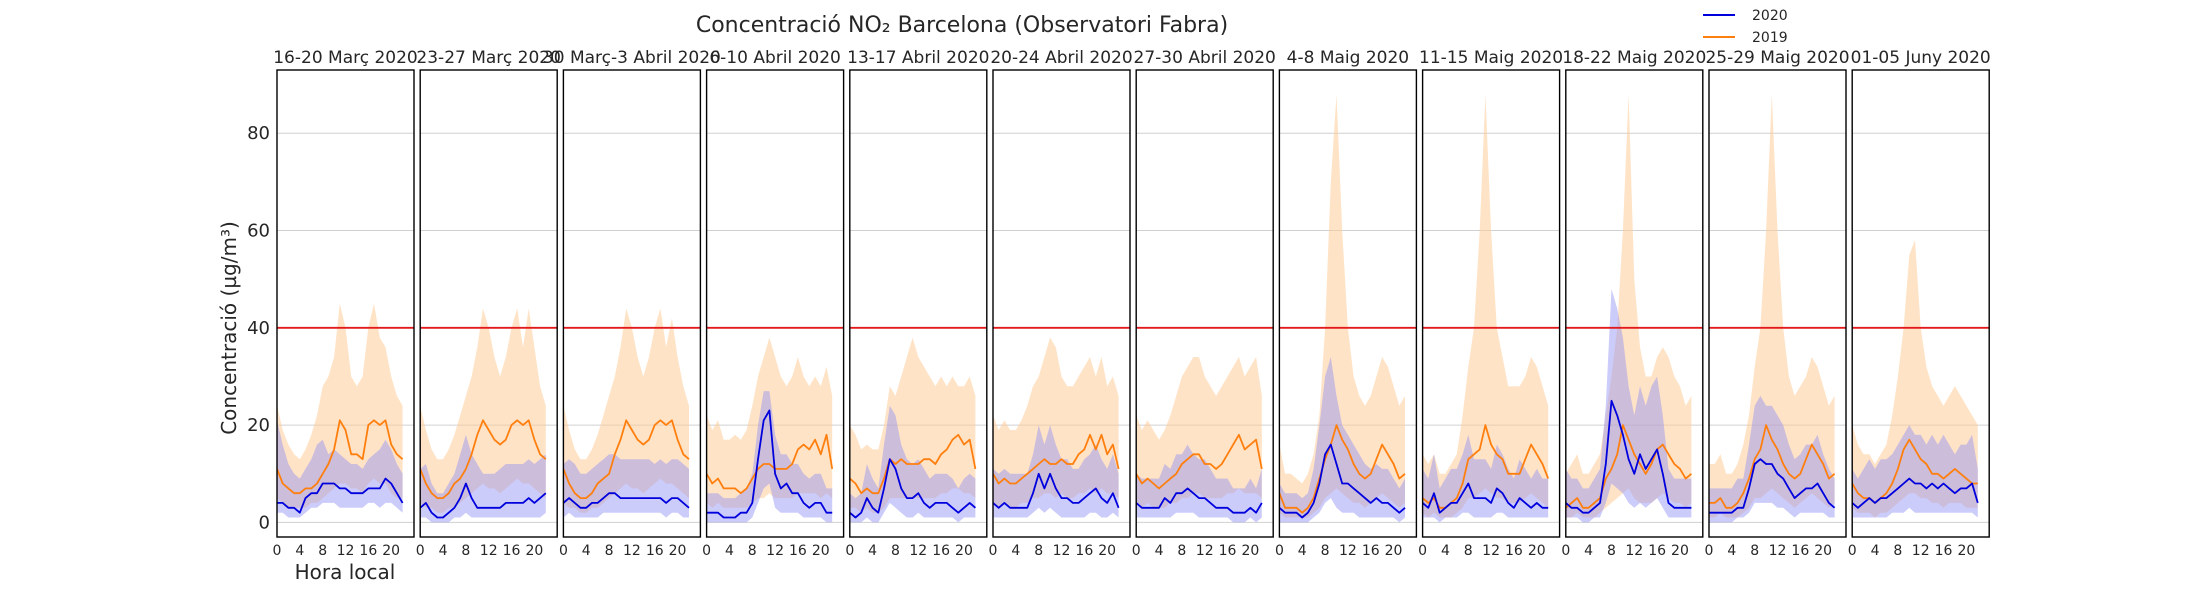  Describe the element at coordinates (1348, 58) in the screenshot. I see `panel-title: 4-8 Maig 2020` at that location.